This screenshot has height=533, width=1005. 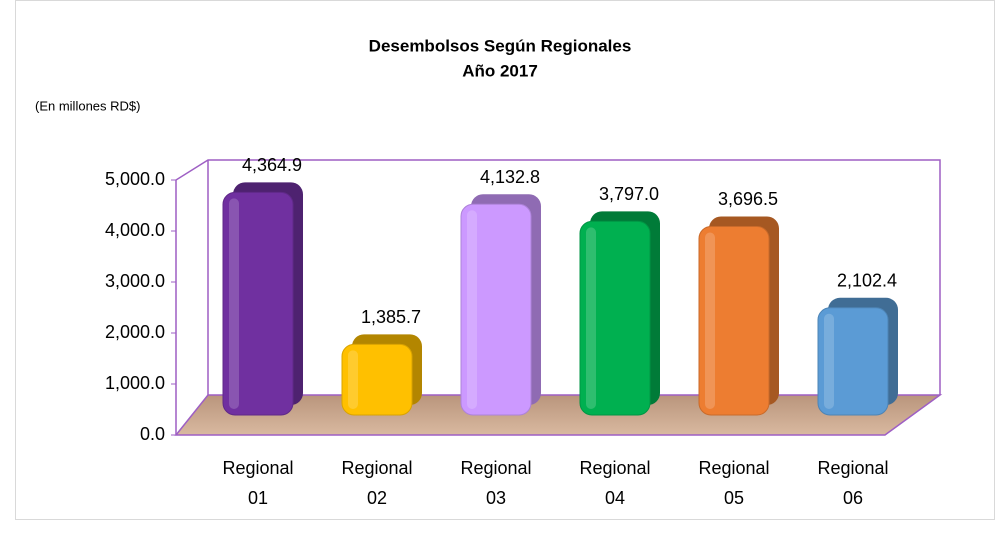 What do you see at coordinates (615, 483) in the screenshot?
I see `x-tick-label: Regional 04` at bounding box center [615, 483].